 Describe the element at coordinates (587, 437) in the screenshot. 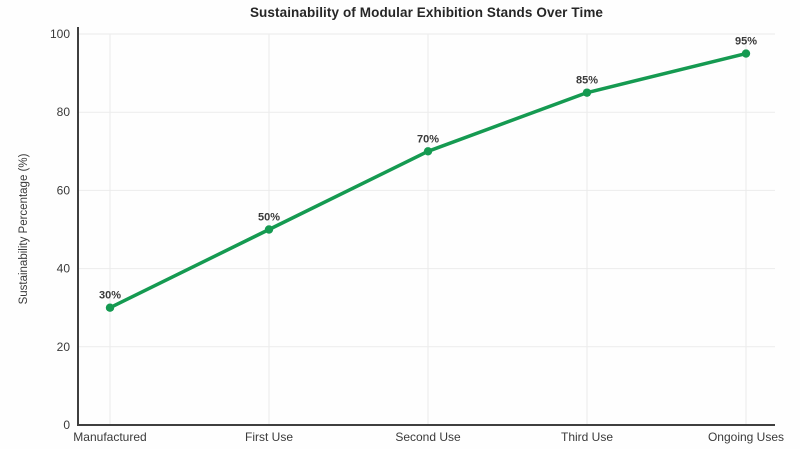

I see `x-tick-label: Third Use` at that location.